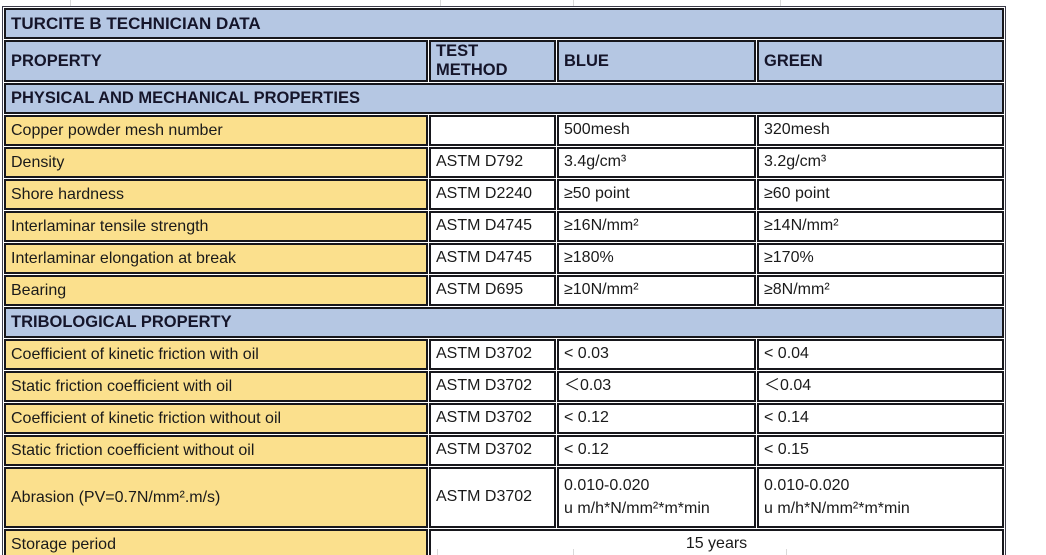  Describe the element at coordinates (656, 497) in the screenshot. I see `value-cell-blue: 0.010-0.020 u m/h*N/mm²*m*min` at that location.